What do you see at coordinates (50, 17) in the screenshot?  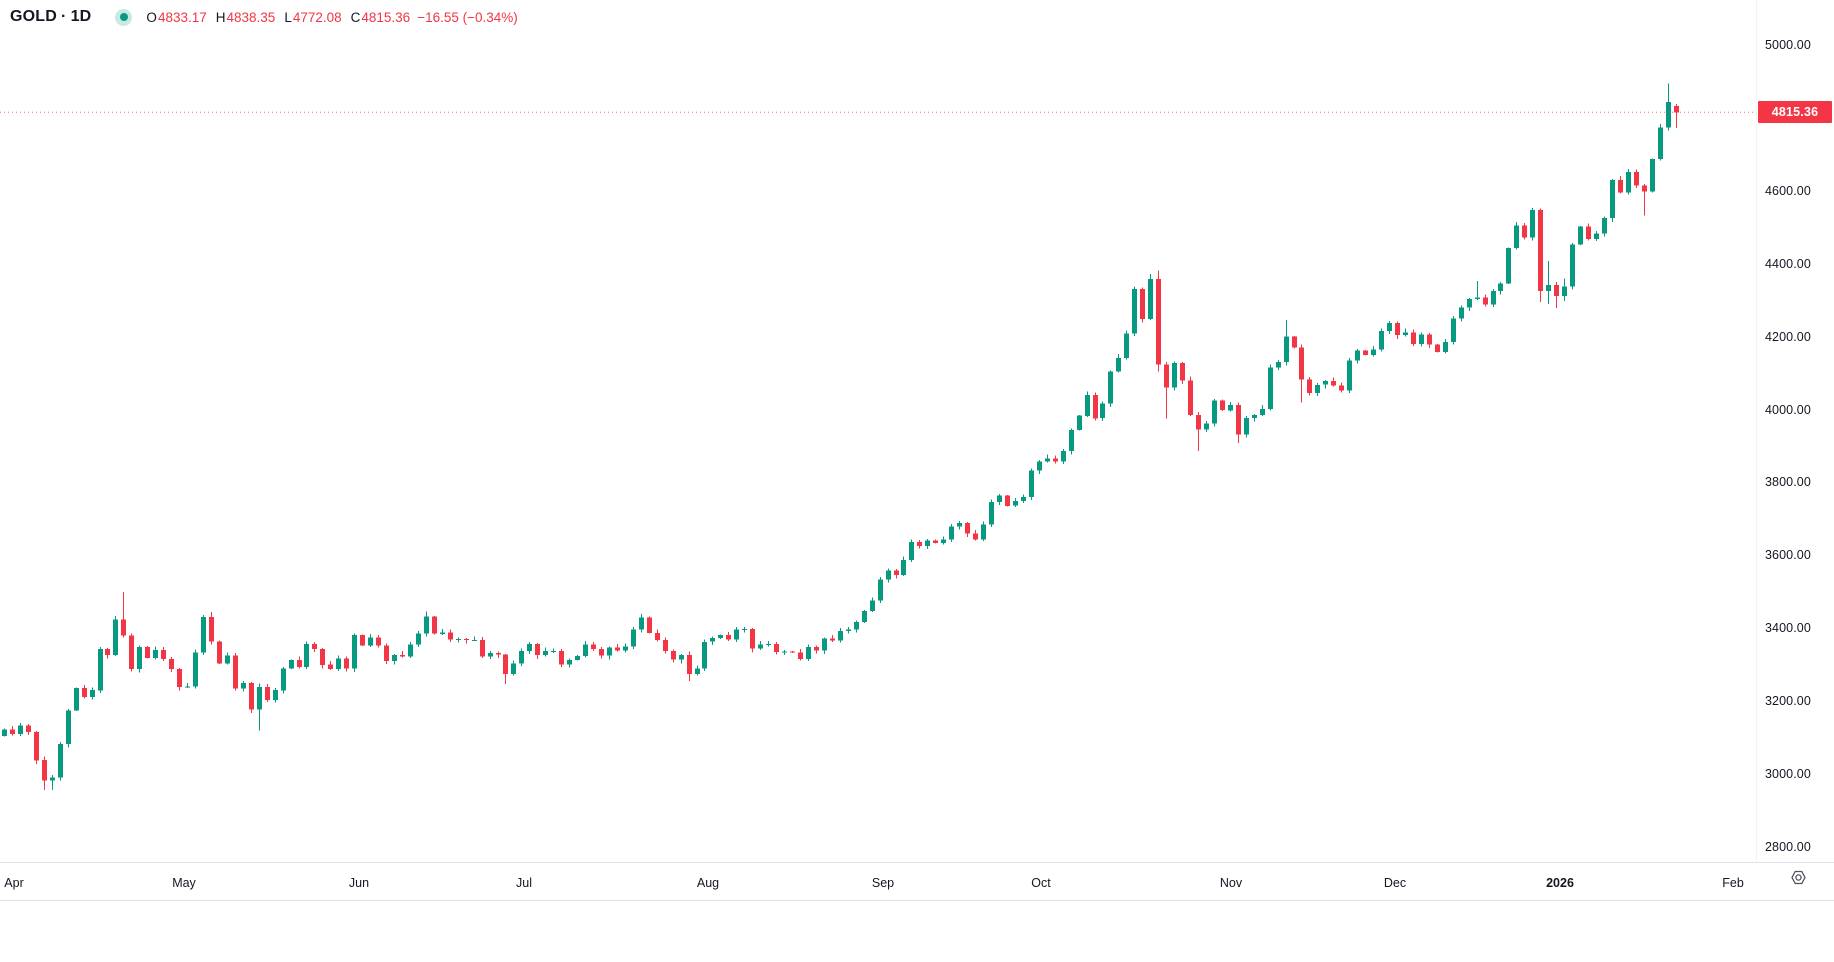 I see `symbol-title: GOLD · 1D` at bounding box center [50, 17].